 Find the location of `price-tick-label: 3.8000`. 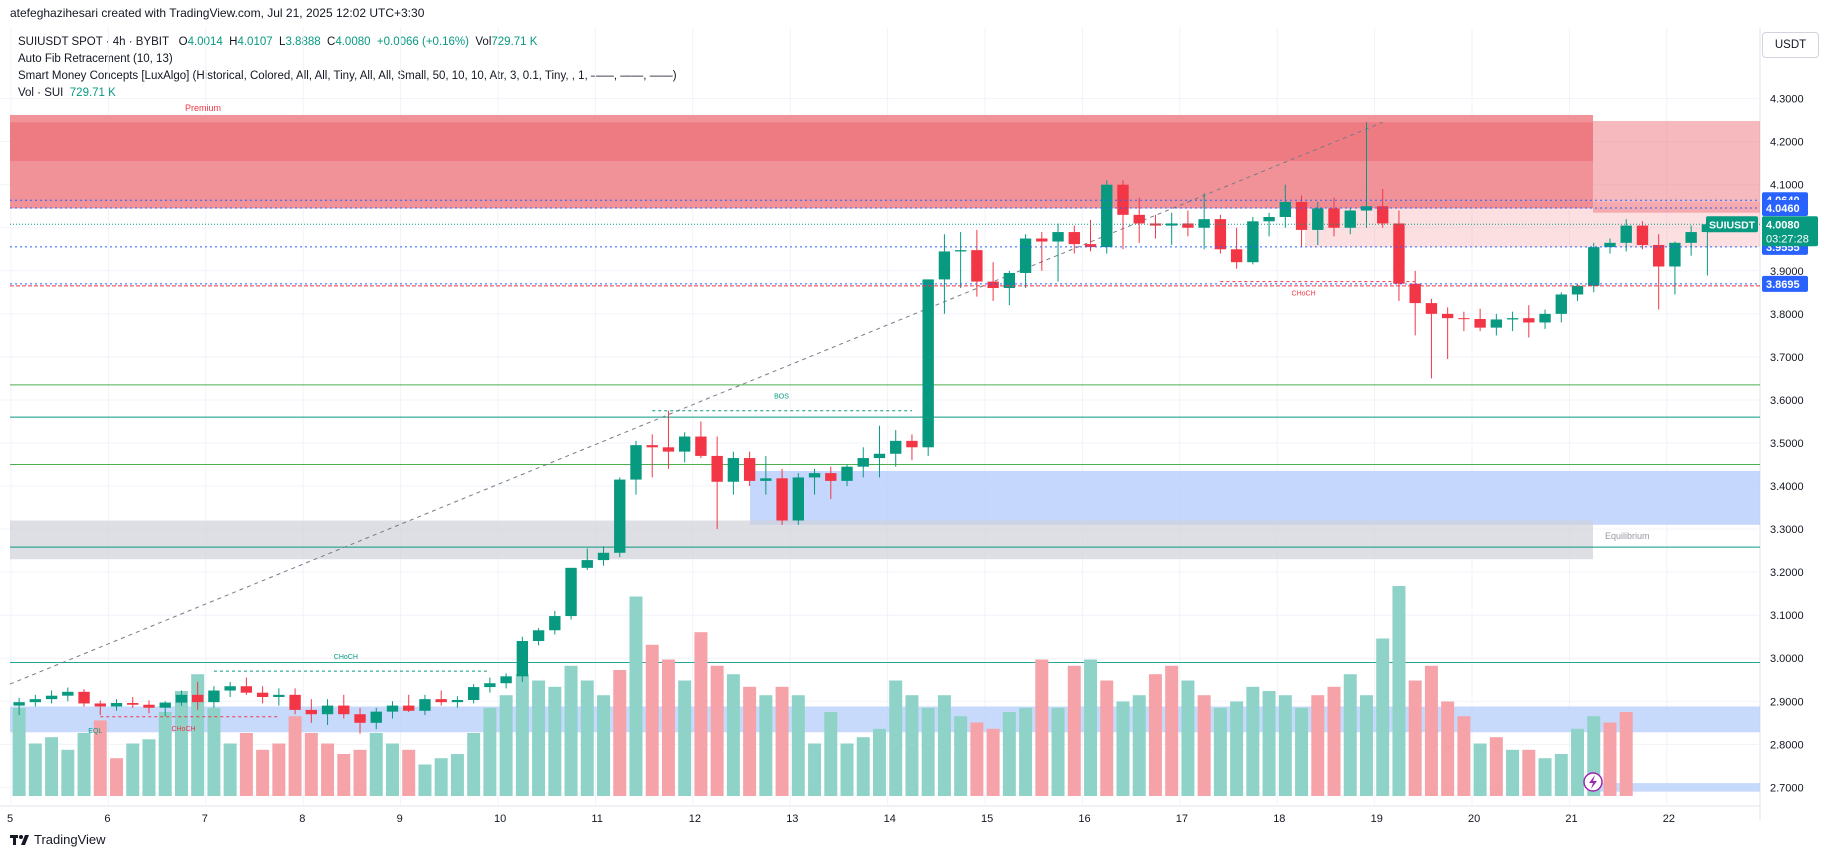

price-tick-label: 3.8000 is located at coordinates (1787, 315).